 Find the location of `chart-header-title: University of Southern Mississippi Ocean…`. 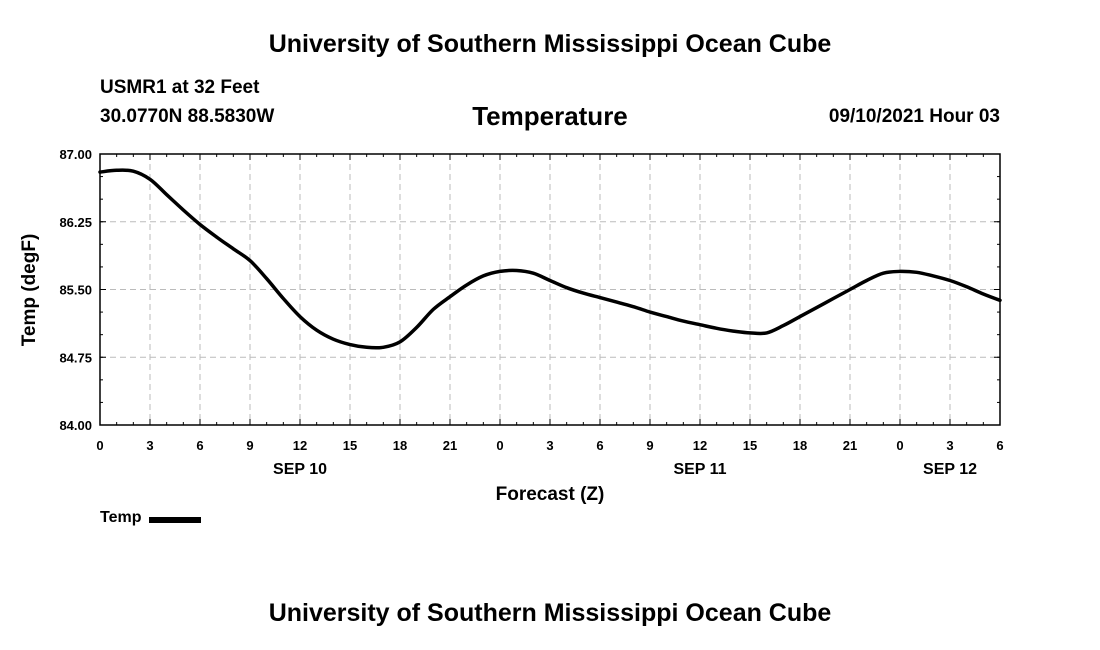

chart-header-title: University of Southern Mississippi Ocean… is located at coordinates (550, 44).